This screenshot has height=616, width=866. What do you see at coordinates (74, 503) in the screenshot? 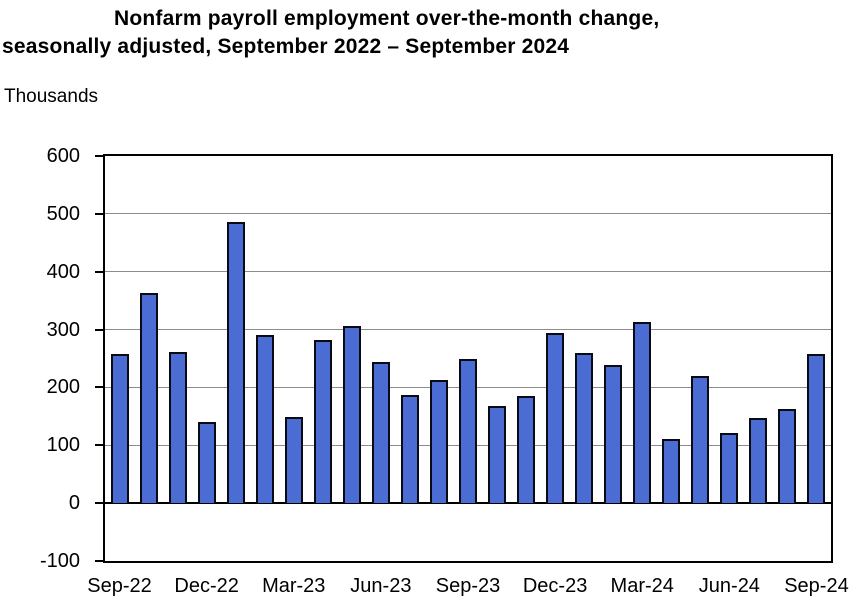
I see `y-tick-label-0: 0` at bounding box center [74, 503].